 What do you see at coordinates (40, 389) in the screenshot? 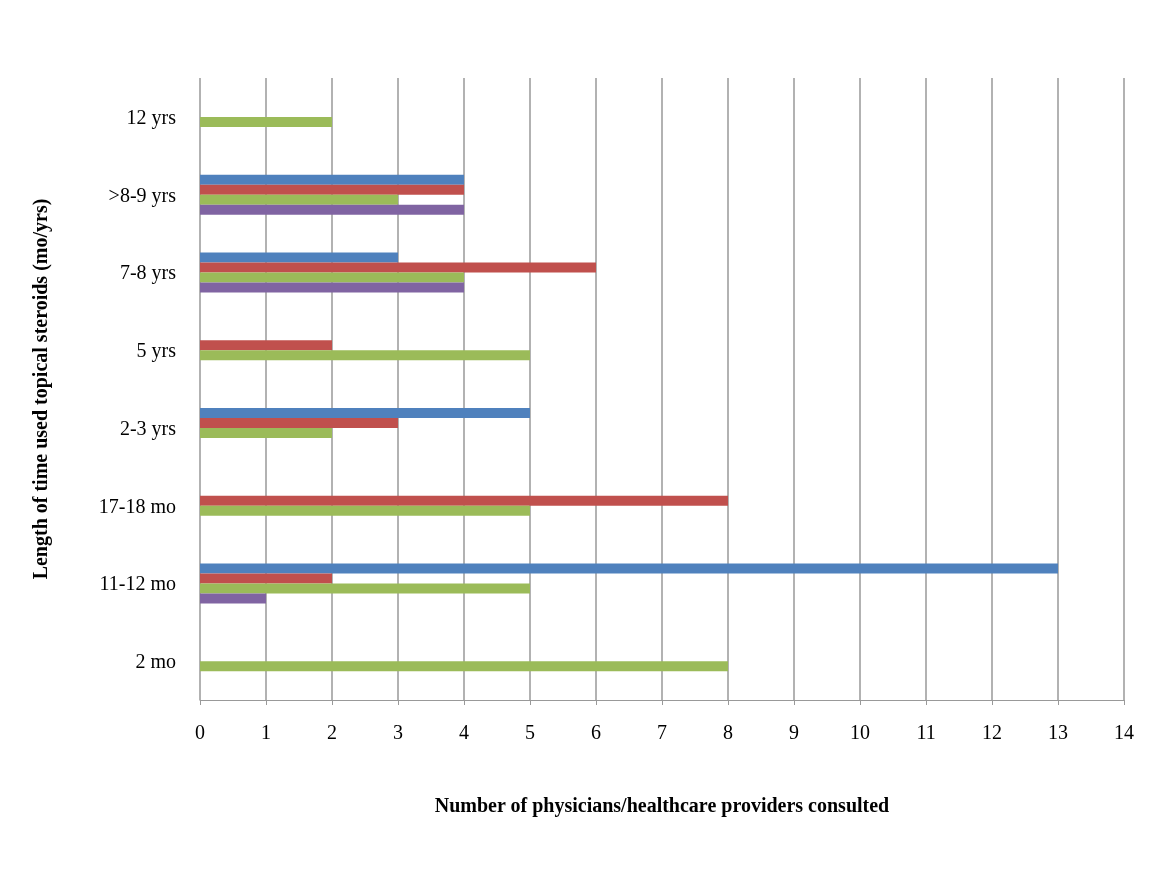
I see `y-axis-title: Length of time used topical steroids (mo/yrs)` at bounding box center [40, 389].